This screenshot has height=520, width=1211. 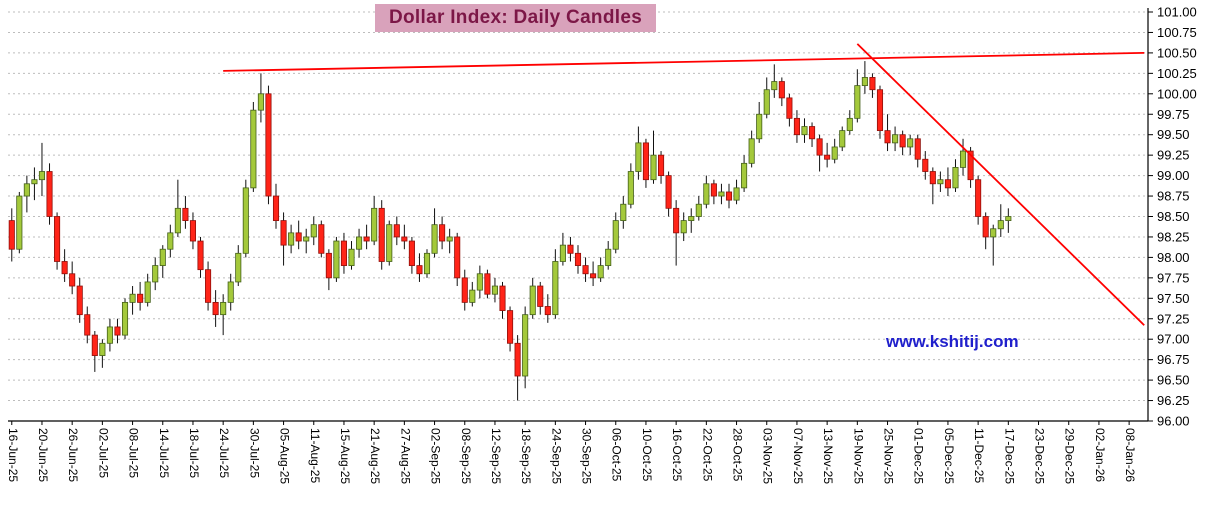 I want to click on x-axis-label: 24-Jul-25, so click(x=224, y=453).